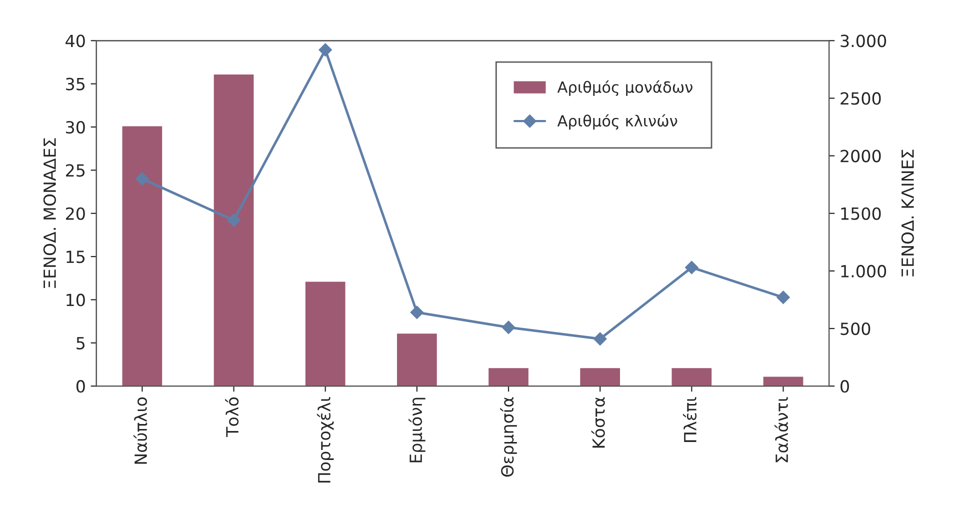 The height and width of the screenshot is (508, 964). What do you see at coordinates (75, 300) in the screenshot?
I see `y-tick-label: 10` at bounding box center [75, 300].